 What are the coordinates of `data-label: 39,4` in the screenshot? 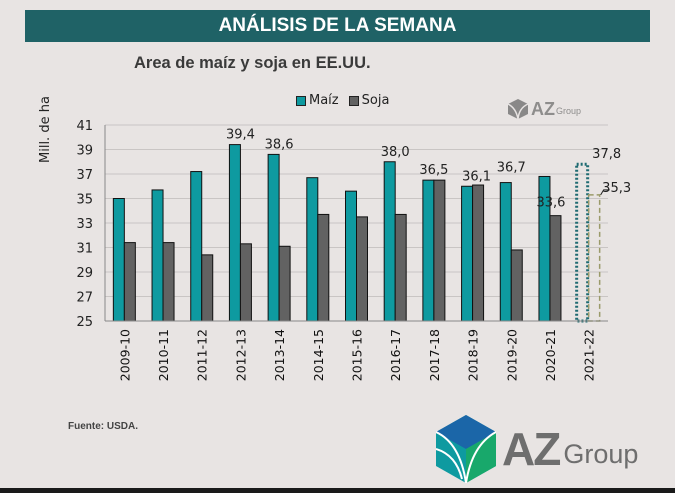 It's located at (240, 135).